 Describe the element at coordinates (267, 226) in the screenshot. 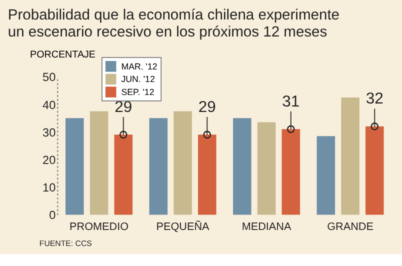

I see `x-tick-label: MEDIANA` at that location.